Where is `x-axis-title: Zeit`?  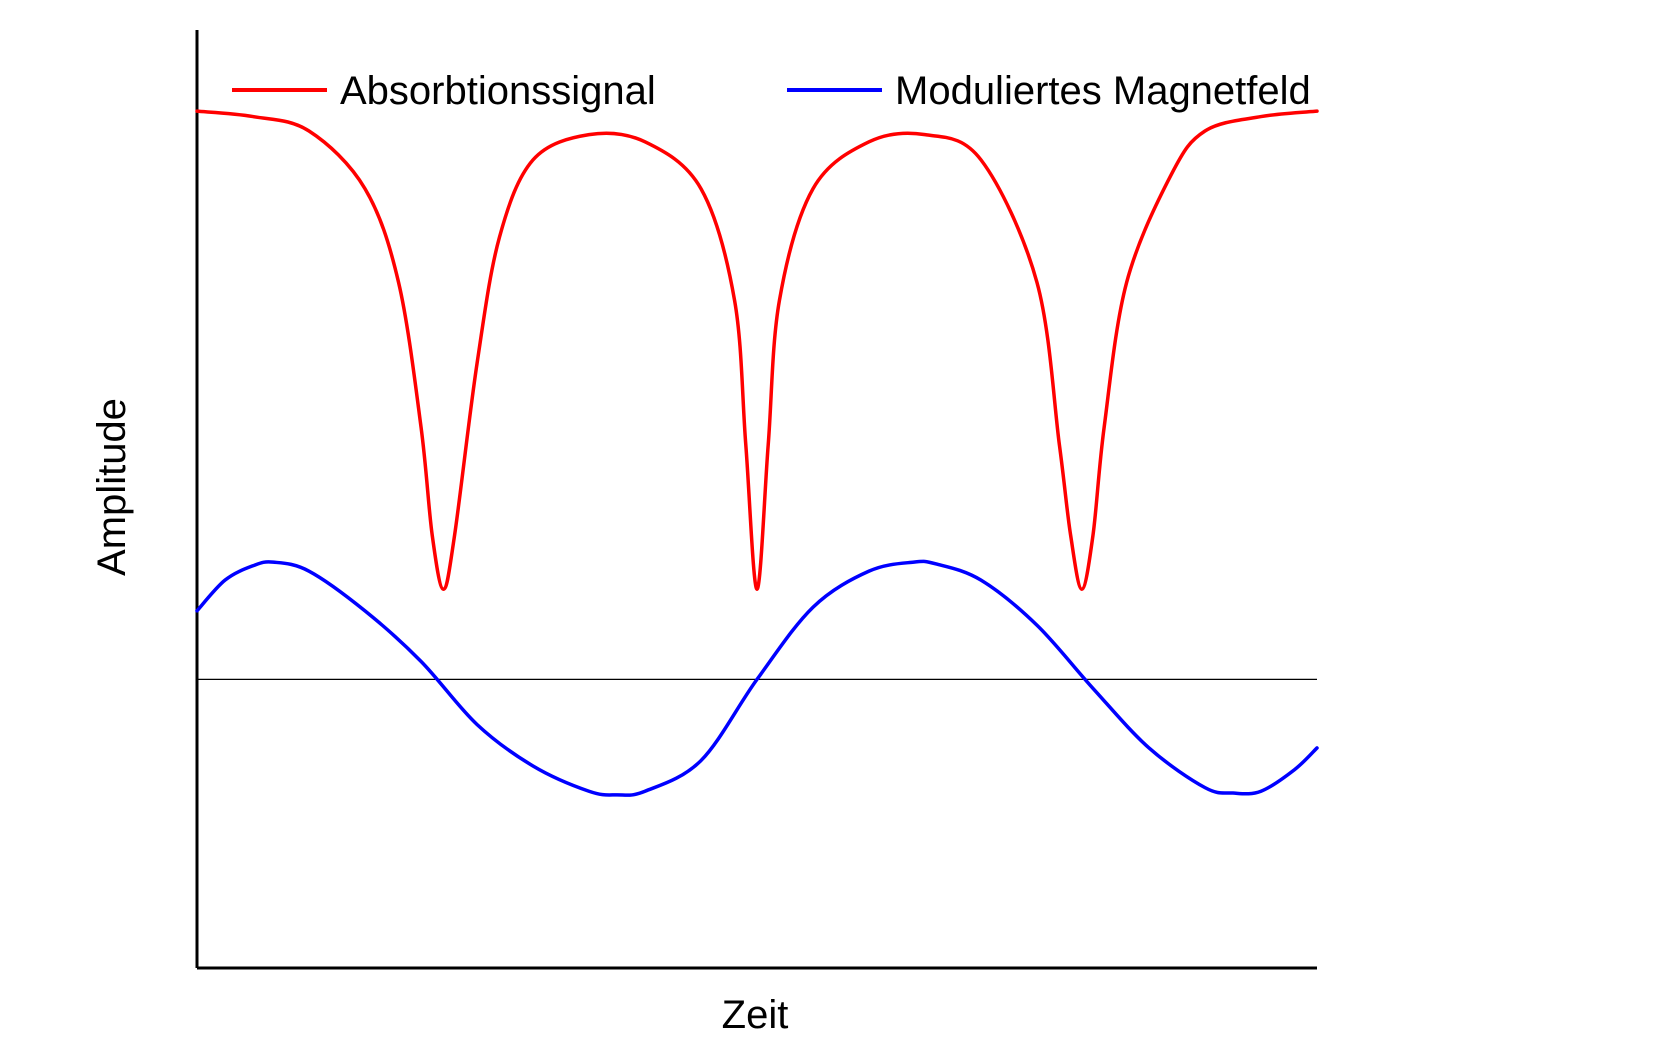 x-axis-title: Zeit is located at coordinates (755, 1015).